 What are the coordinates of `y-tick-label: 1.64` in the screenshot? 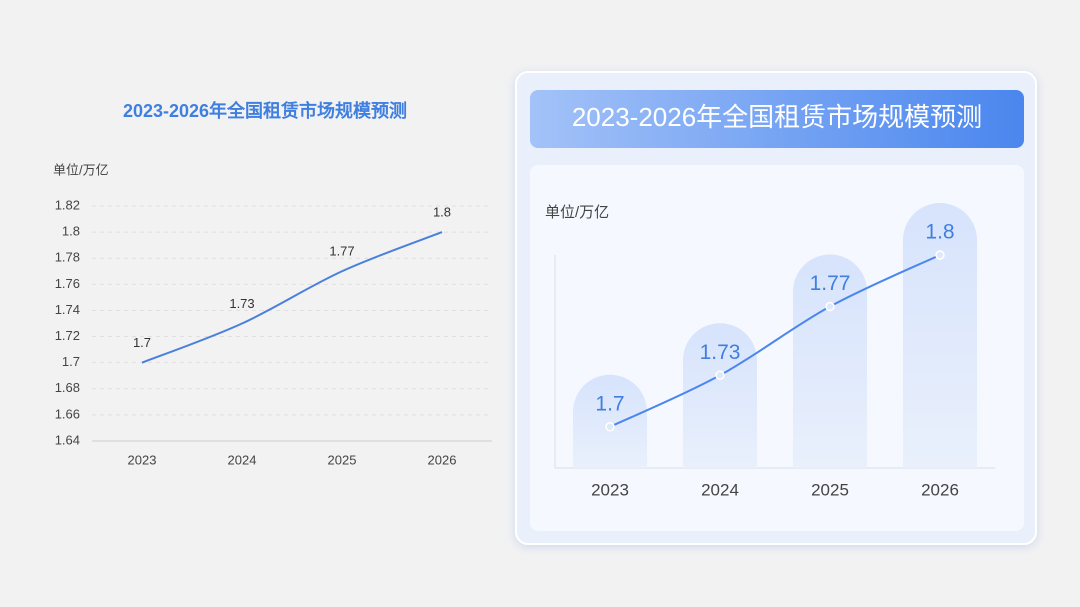 It's located at (67, 439).